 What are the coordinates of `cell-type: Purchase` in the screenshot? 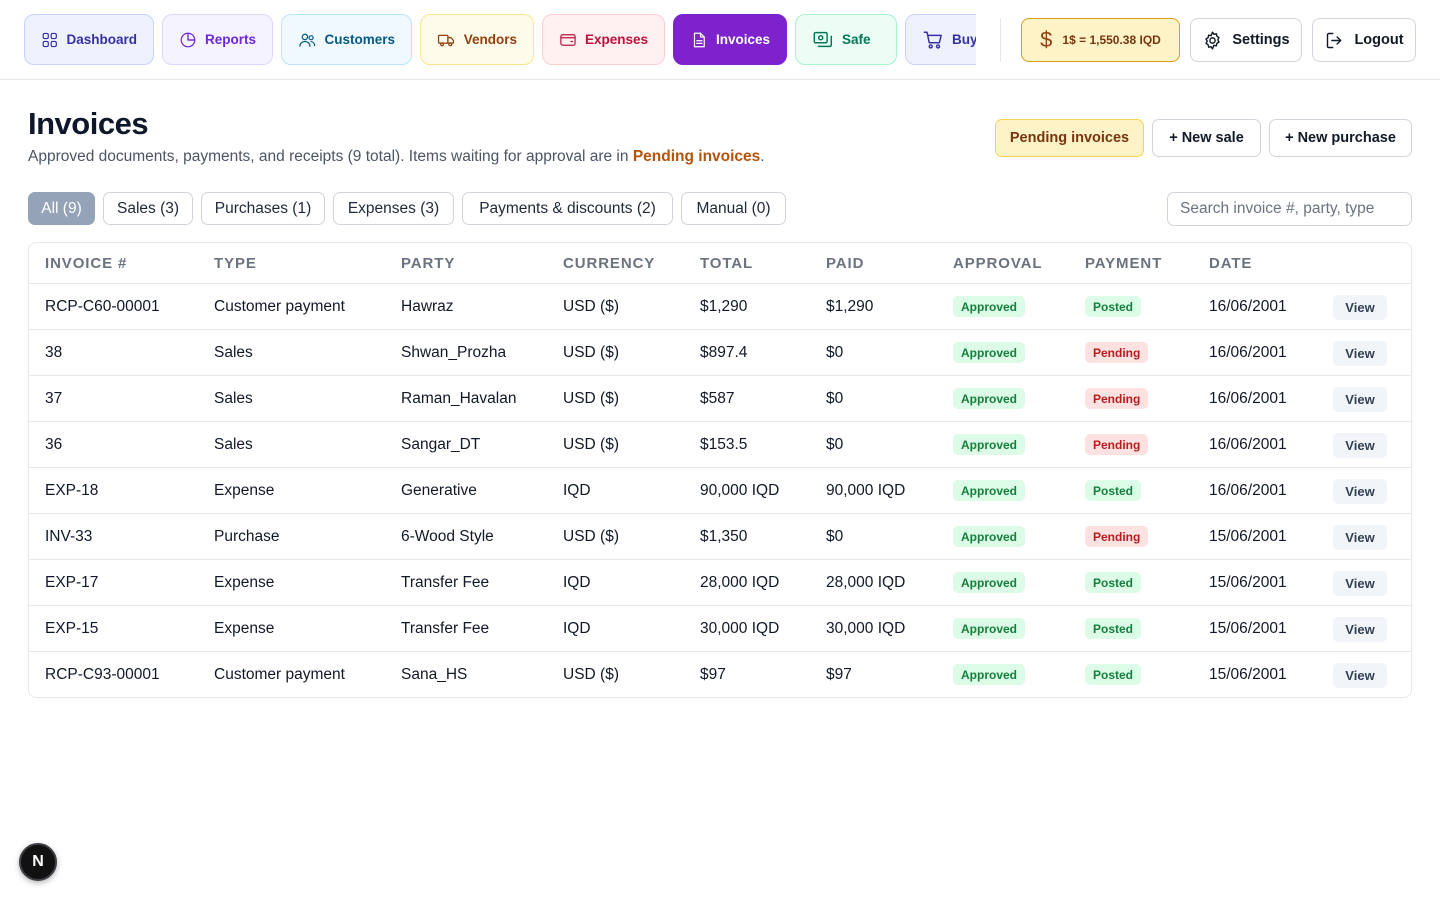 It's located at (247, 536).